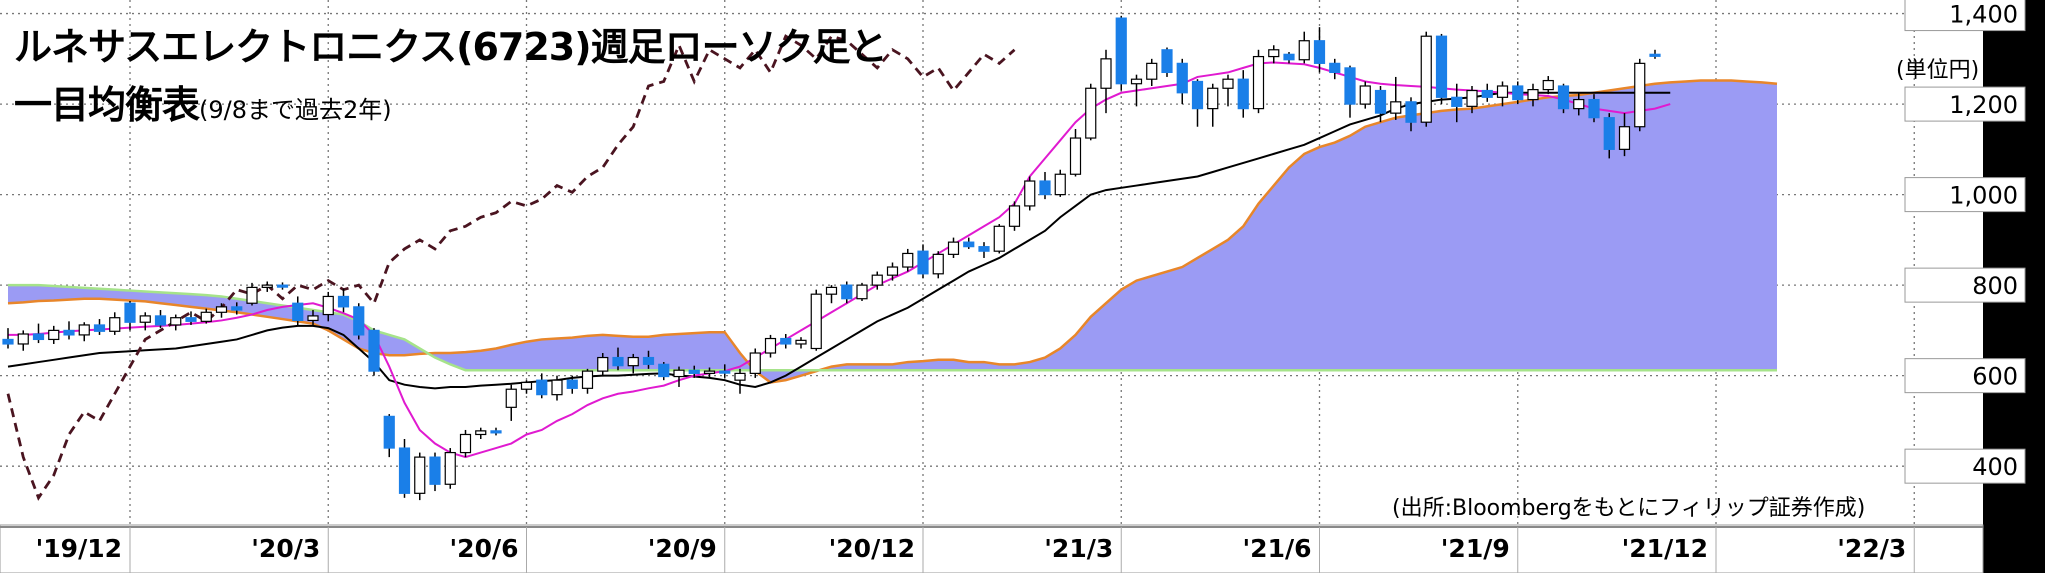  I want to click on y-tick-label: 400, so click(1995, 467).